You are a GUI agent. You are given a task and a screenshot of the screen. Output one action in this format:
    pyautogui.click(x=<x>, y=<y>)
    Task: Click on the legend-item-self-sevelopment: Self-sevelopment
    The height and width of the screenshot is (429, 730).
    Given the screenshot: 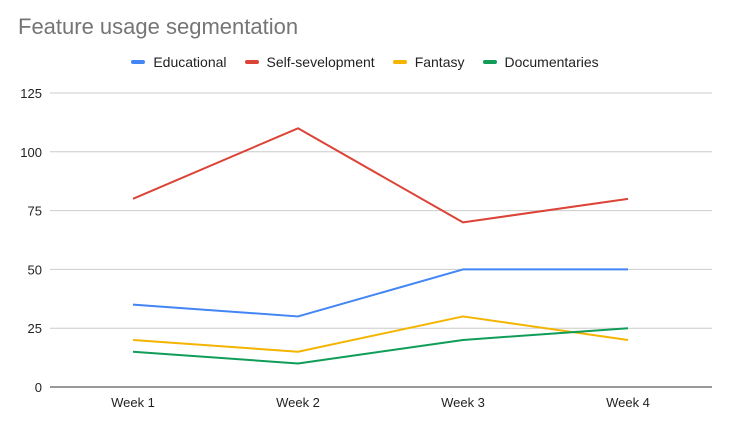 What is the action you would take?
    pyautogui.click(x=309, y=62)
    